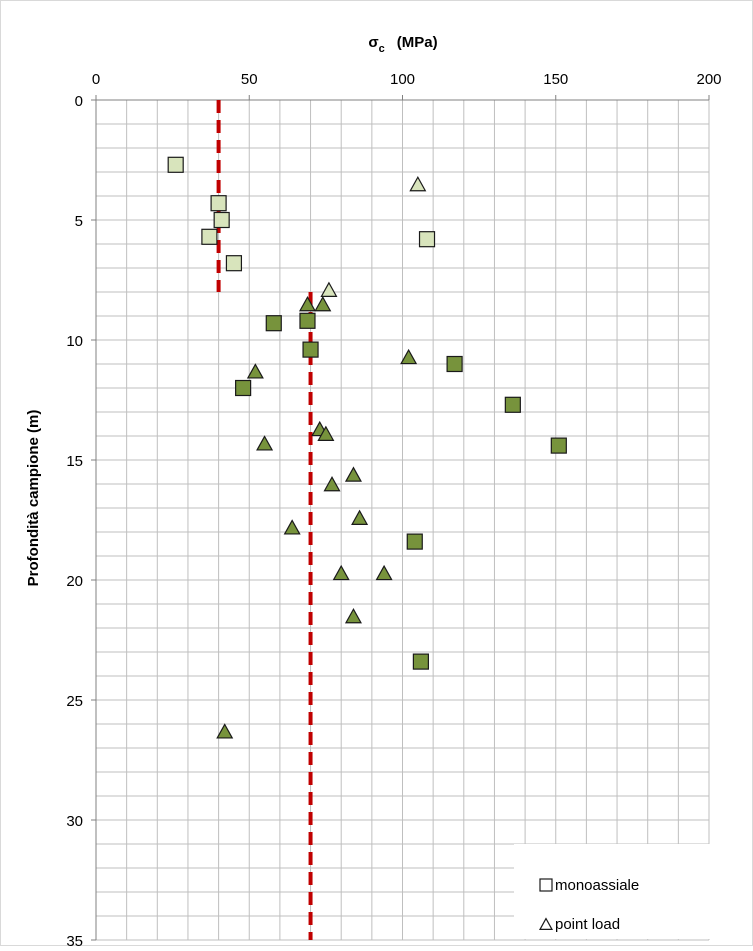 The height and width of the screenshot is (951, 753). I want to click on y-tick-label: 15, so click(74, 461).